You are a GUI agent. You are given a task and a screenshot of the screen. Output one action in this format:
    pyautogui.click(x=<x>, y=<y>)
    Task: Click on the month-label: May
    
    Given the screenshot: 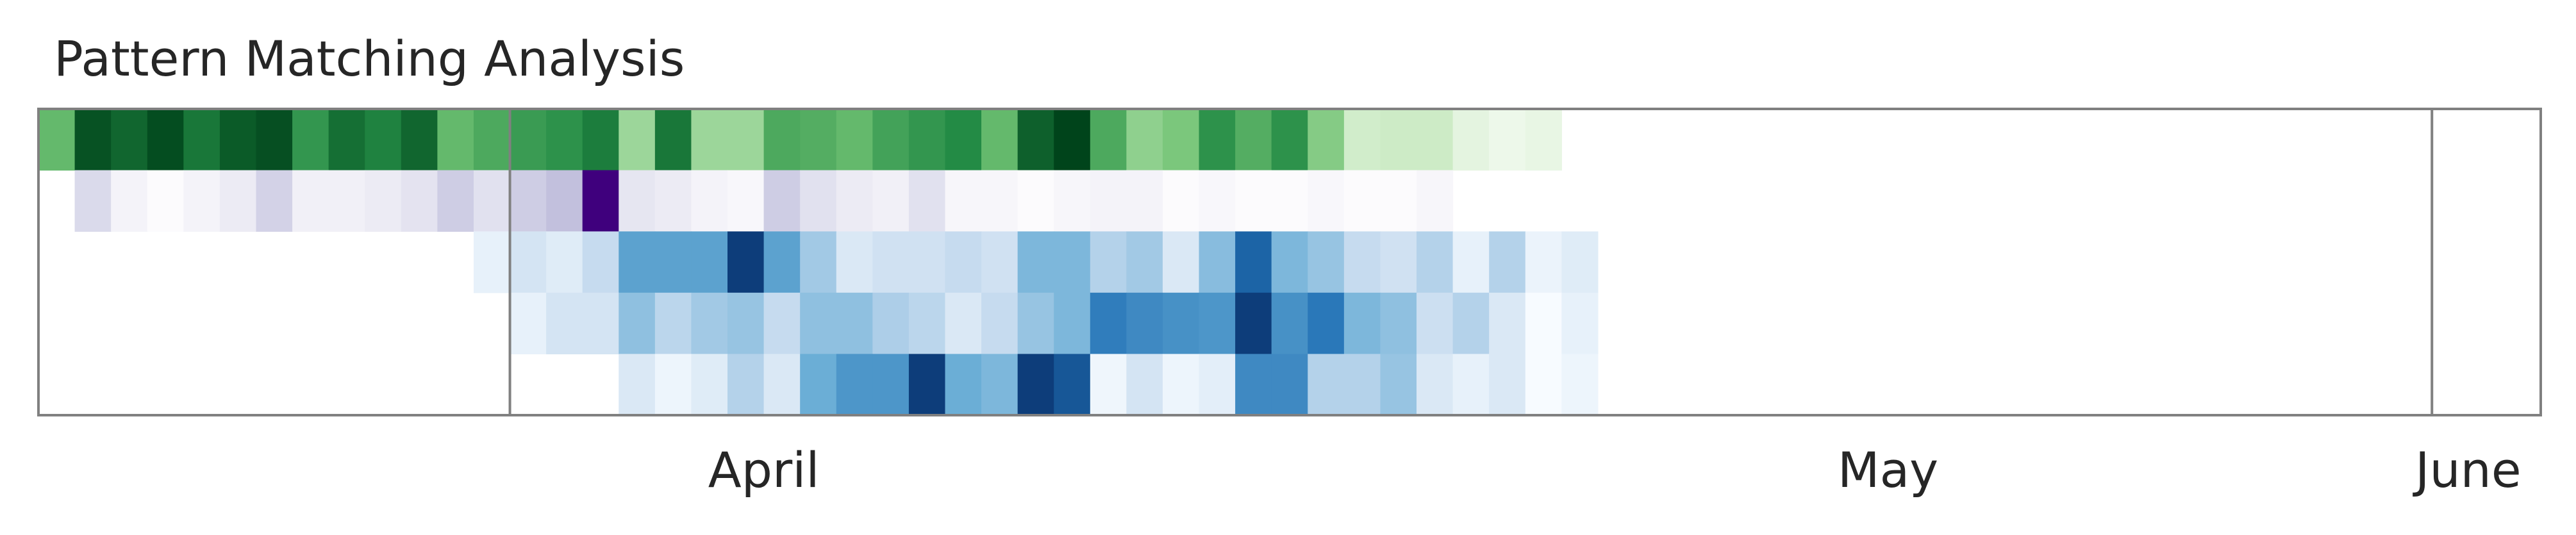 What is the action you would take?
    pyautogui.click(x=1888, y=470)
    